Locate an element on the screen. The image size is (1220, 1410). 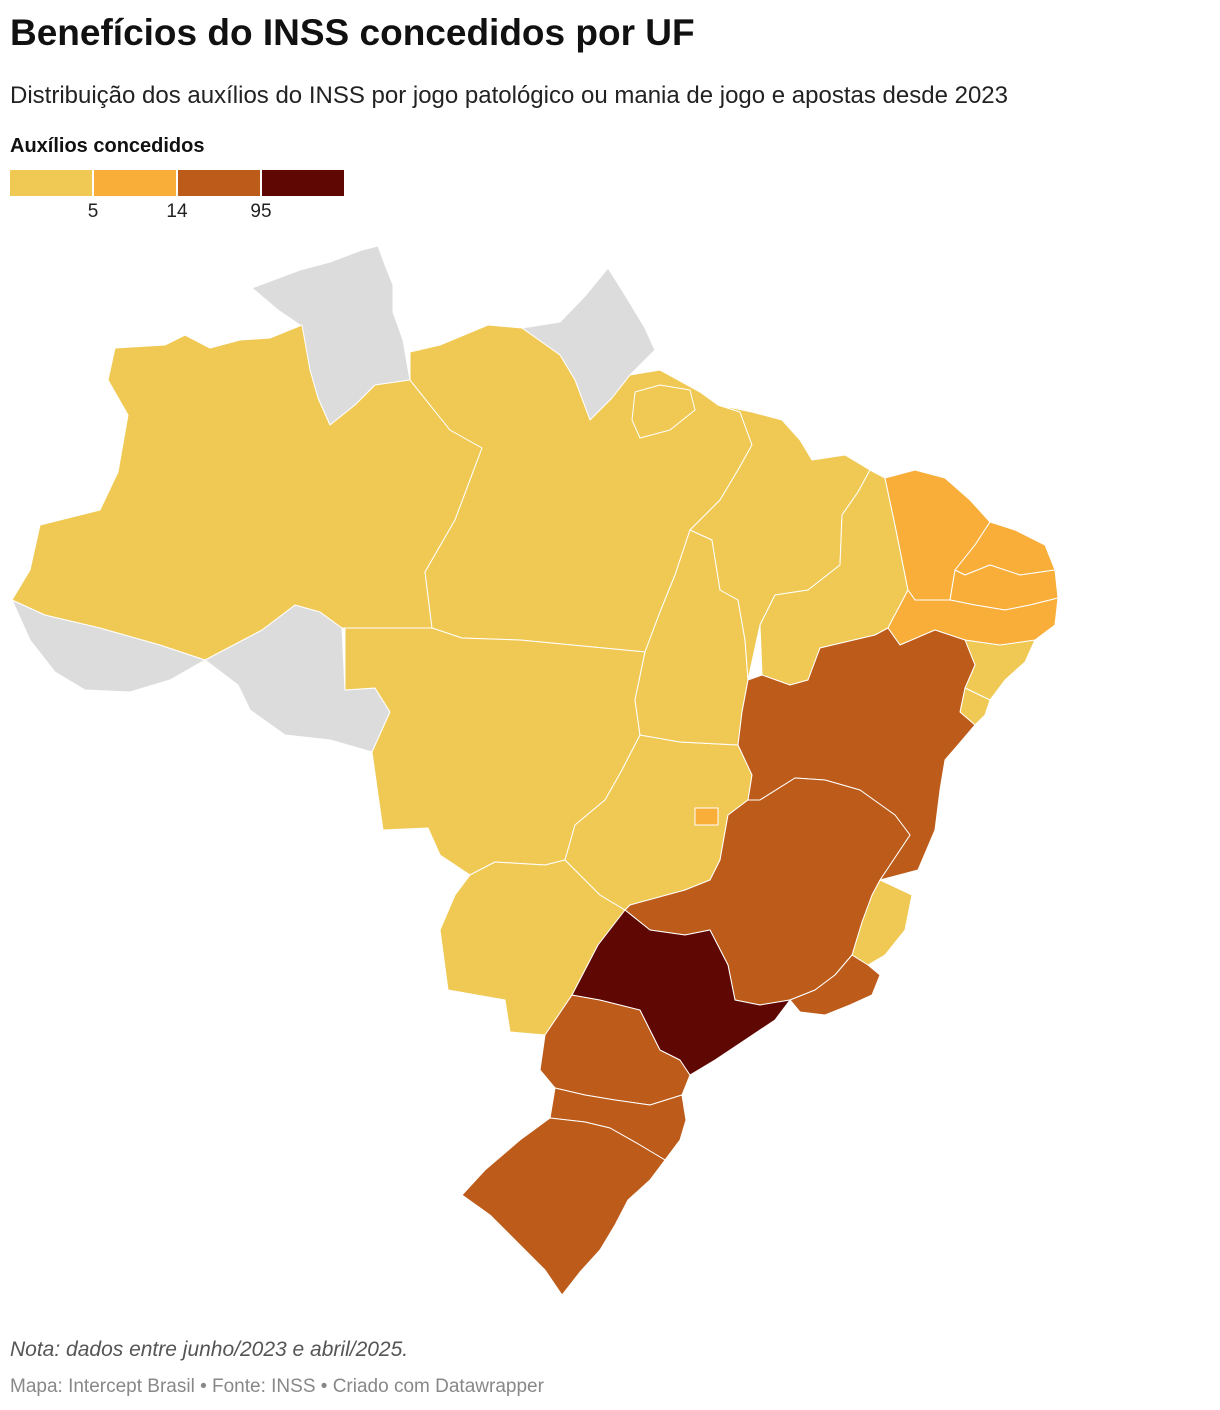
state-AL is located at coordinates (1000, 670).